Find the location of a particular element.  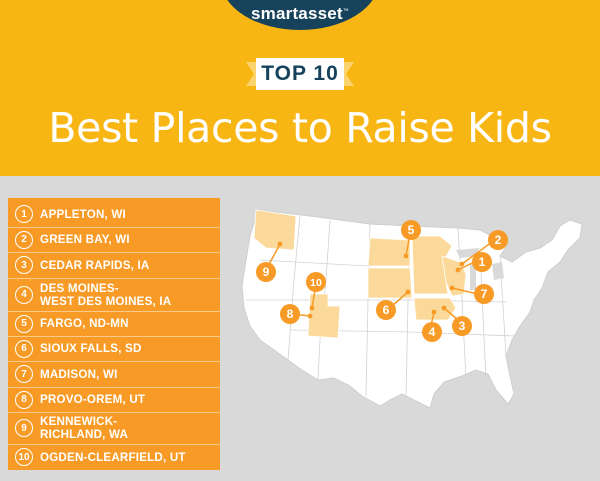

map-pin-2-label: 2 is located at coordinates (498, 240).